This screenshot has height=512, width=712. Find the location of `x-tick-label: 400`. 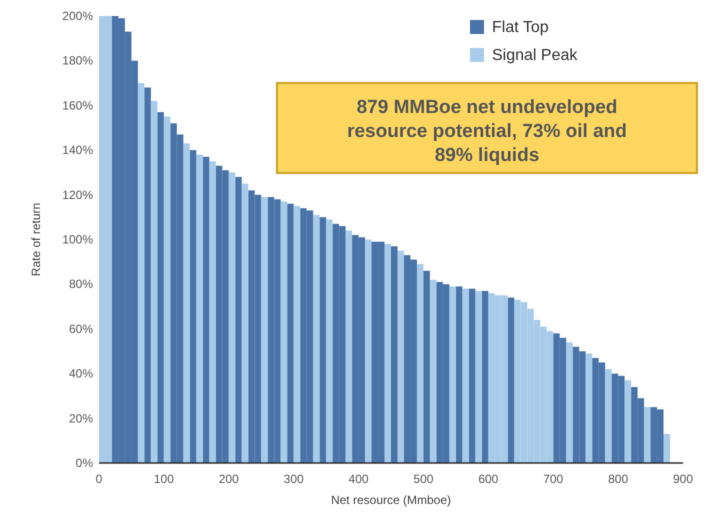

x-tick-label: 400 is located at coordinates (358, 479).